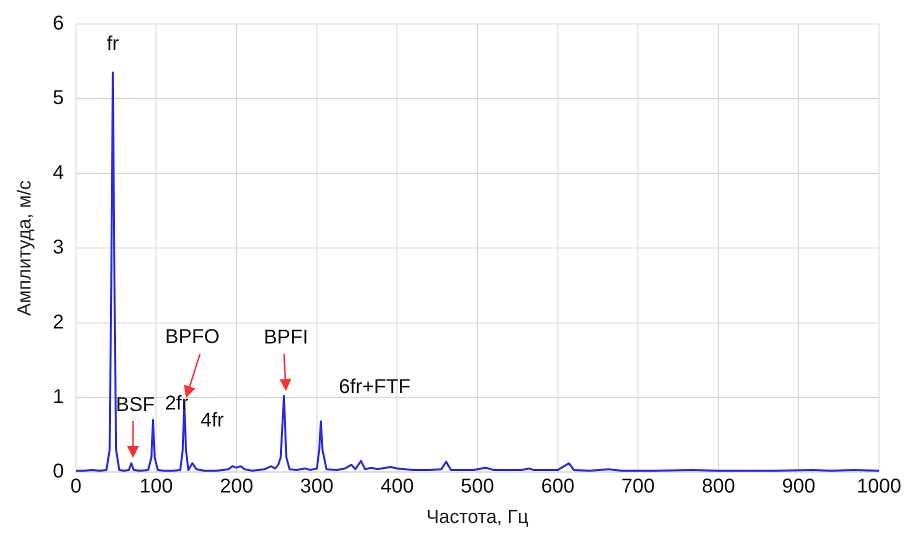 The image size is (909, 538). I want to click on annotation: 2fr, so click(177, 403).